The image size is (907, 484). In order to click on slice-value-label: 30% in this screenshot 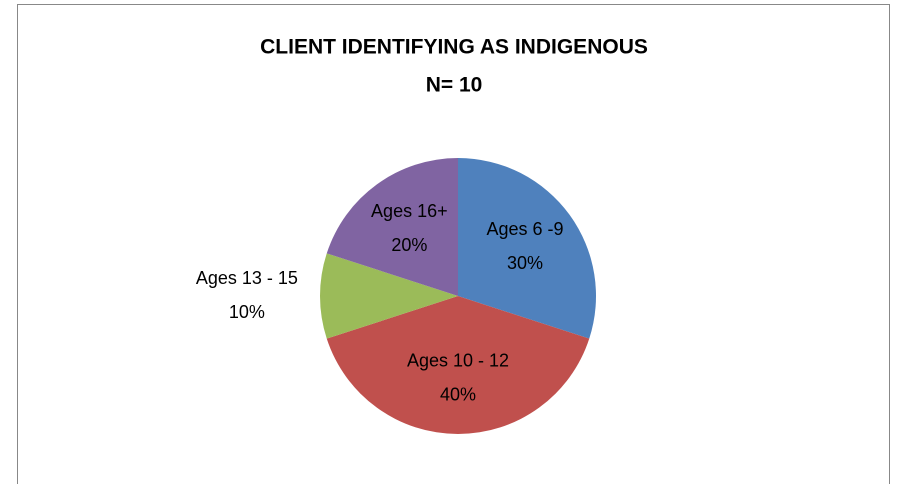, I will do `click(525, 263)`.